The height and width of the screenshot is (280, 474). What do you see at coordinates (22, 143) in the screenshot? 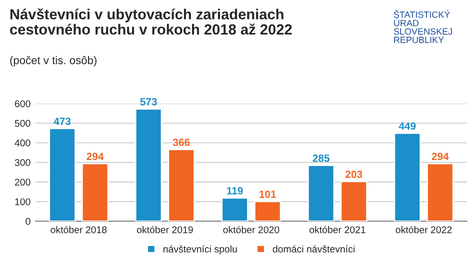
I see `y-tick-label: 400` at bounding box center [22, 143].